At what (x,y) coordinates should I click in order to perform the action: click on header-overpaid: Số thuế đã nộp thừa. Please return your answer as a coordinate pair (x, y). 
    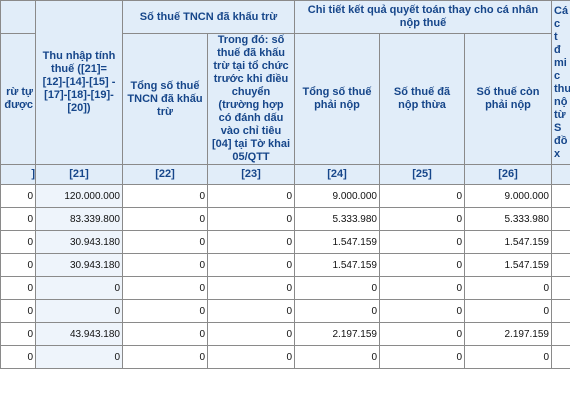
    Looking at the image, I should click on (422, 99).